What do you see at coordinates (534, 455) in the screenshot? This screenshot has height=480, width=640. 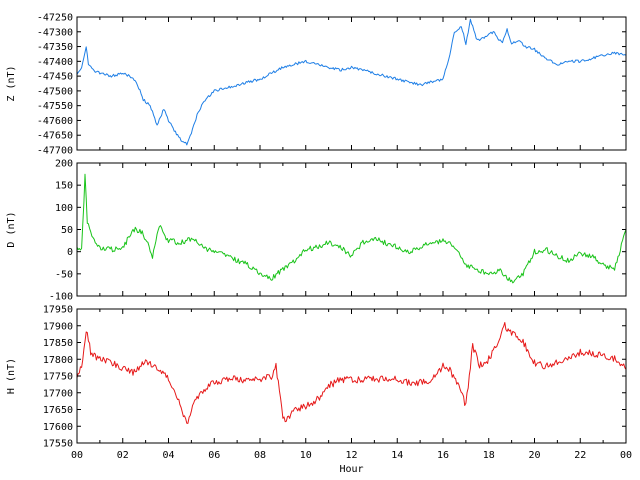 I see `x-tick-label: 20` at bounding box center [534, 455].